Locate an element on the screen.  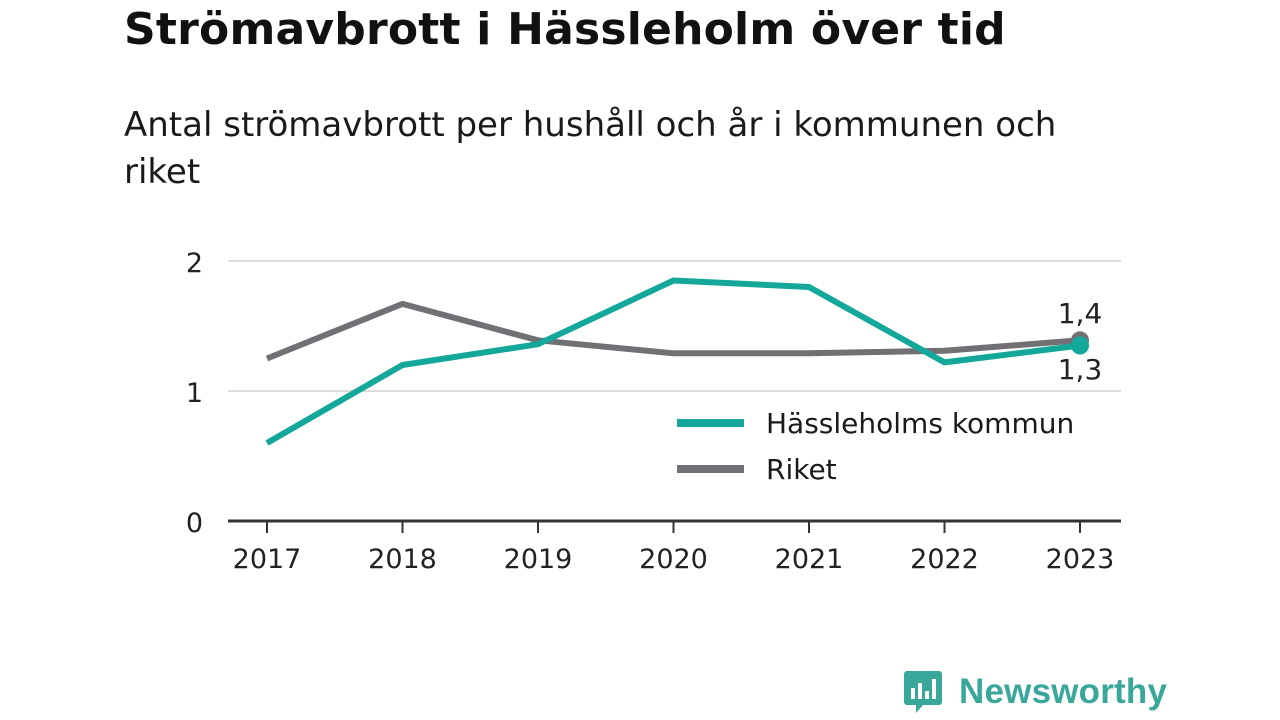
chart-title: Strömavbrott i Hässleholm över tid is located at coordinates (565, 29).